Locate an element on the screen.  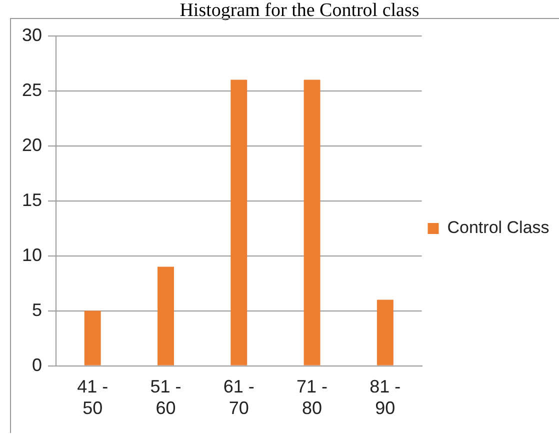
x-tick-label: 51 - 60 is located at coordinates (166, 397).